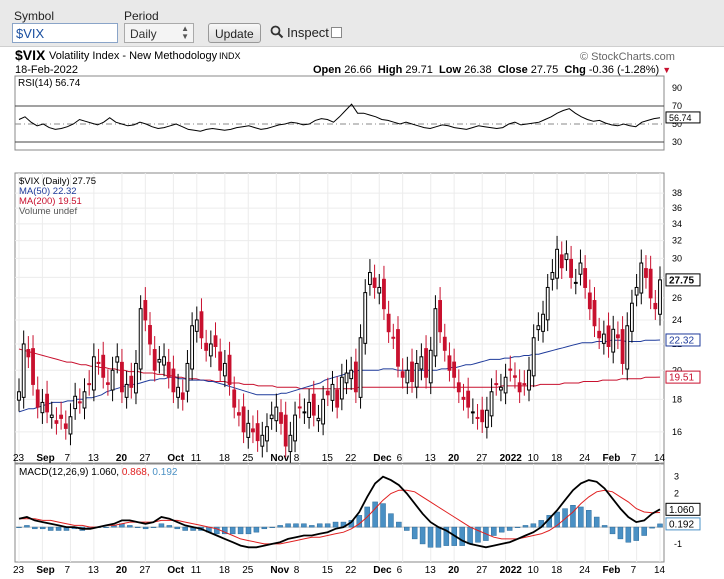  Describe the element at coordinates (677, 106) in the screenshot. I see `rsi-tick-label: 70` at that location.